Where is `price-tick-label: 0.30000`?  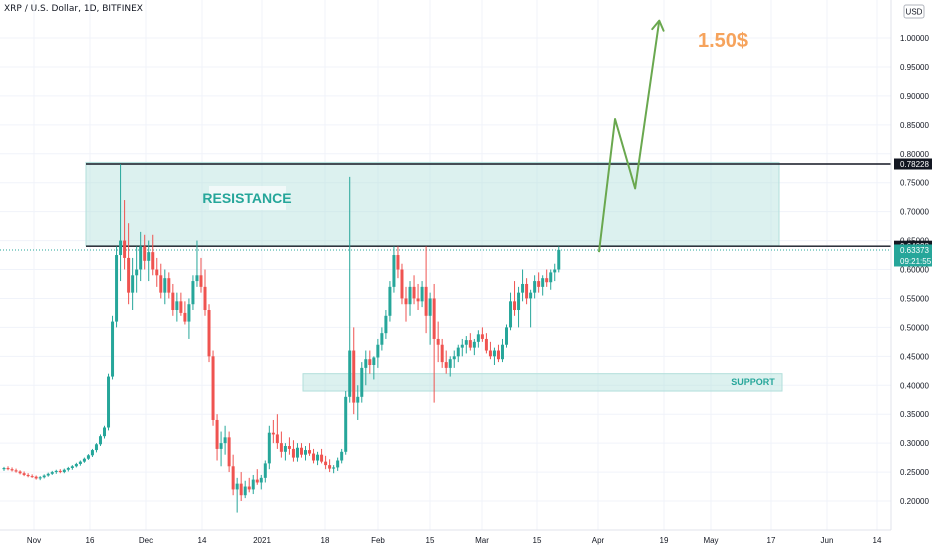 price-tick-label: 0.30000 is located at coordinates (914, 443).